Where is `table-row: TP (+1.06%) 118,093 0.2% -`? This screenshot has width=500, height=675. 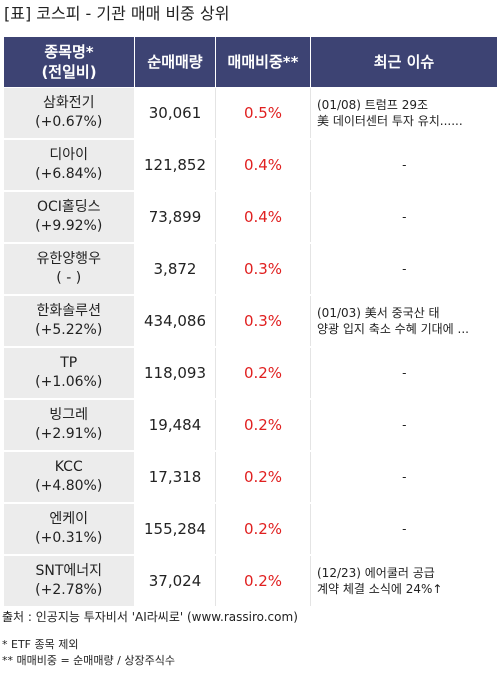
table-row: TP (+1.06%) 118,093 0.2% - is located at coordinates (250, 373).